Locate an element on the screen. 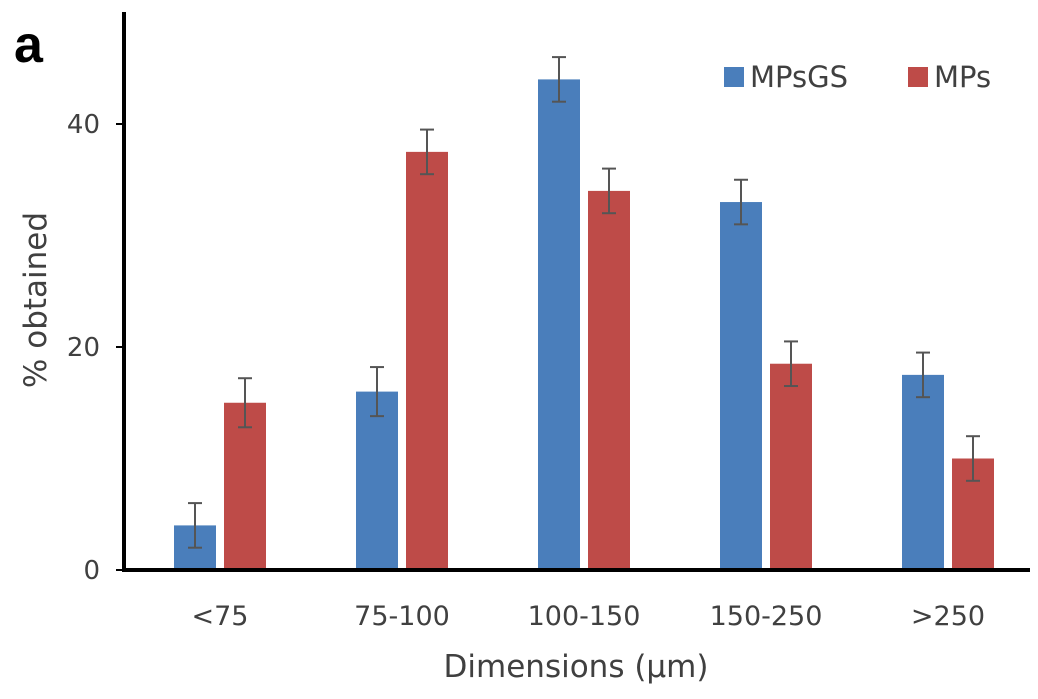 The width and height of the screenshot is (1038, 699). legend-label-mps: MPs is located at coordinates (962, 77).